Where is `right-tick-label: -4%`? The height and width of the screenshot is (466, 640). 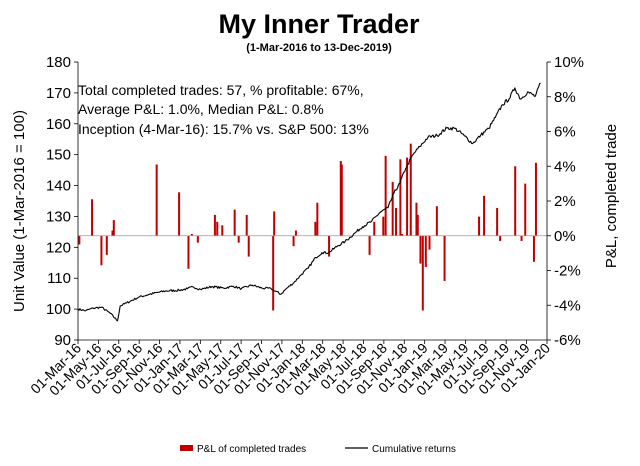
right-tick-label: -4% is located at coordinates (567, 305).